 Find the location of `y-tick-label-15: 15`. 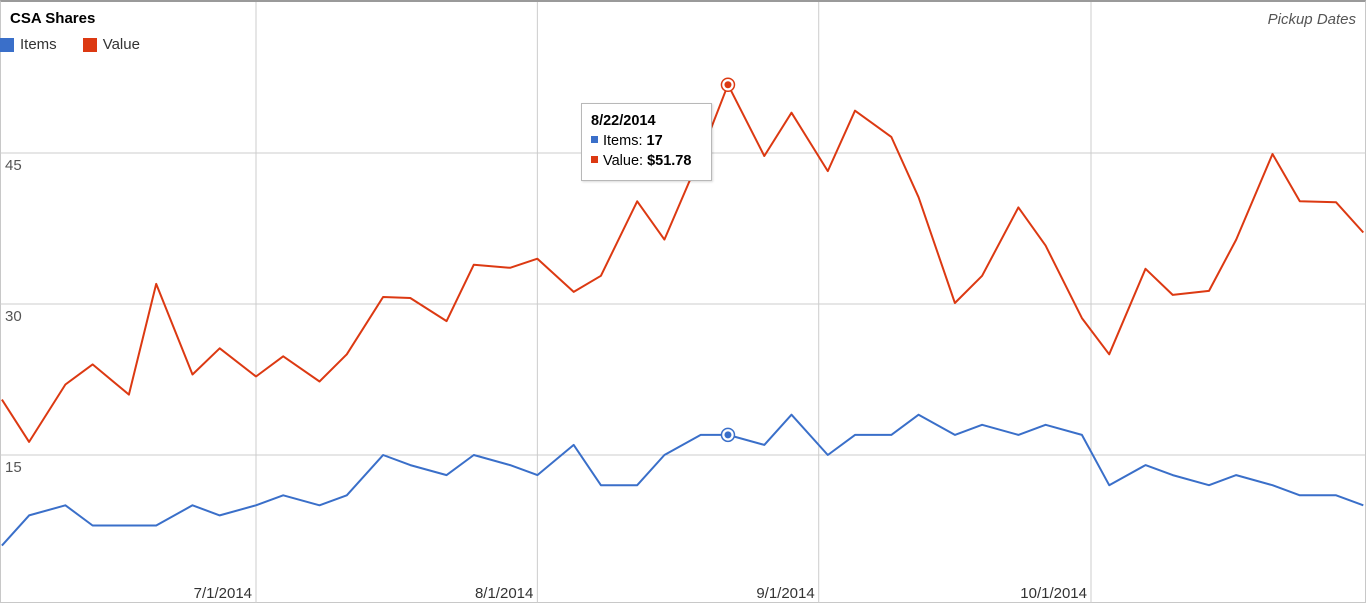

y-tick-label-15: 15 is located at coordinates (13, 467).